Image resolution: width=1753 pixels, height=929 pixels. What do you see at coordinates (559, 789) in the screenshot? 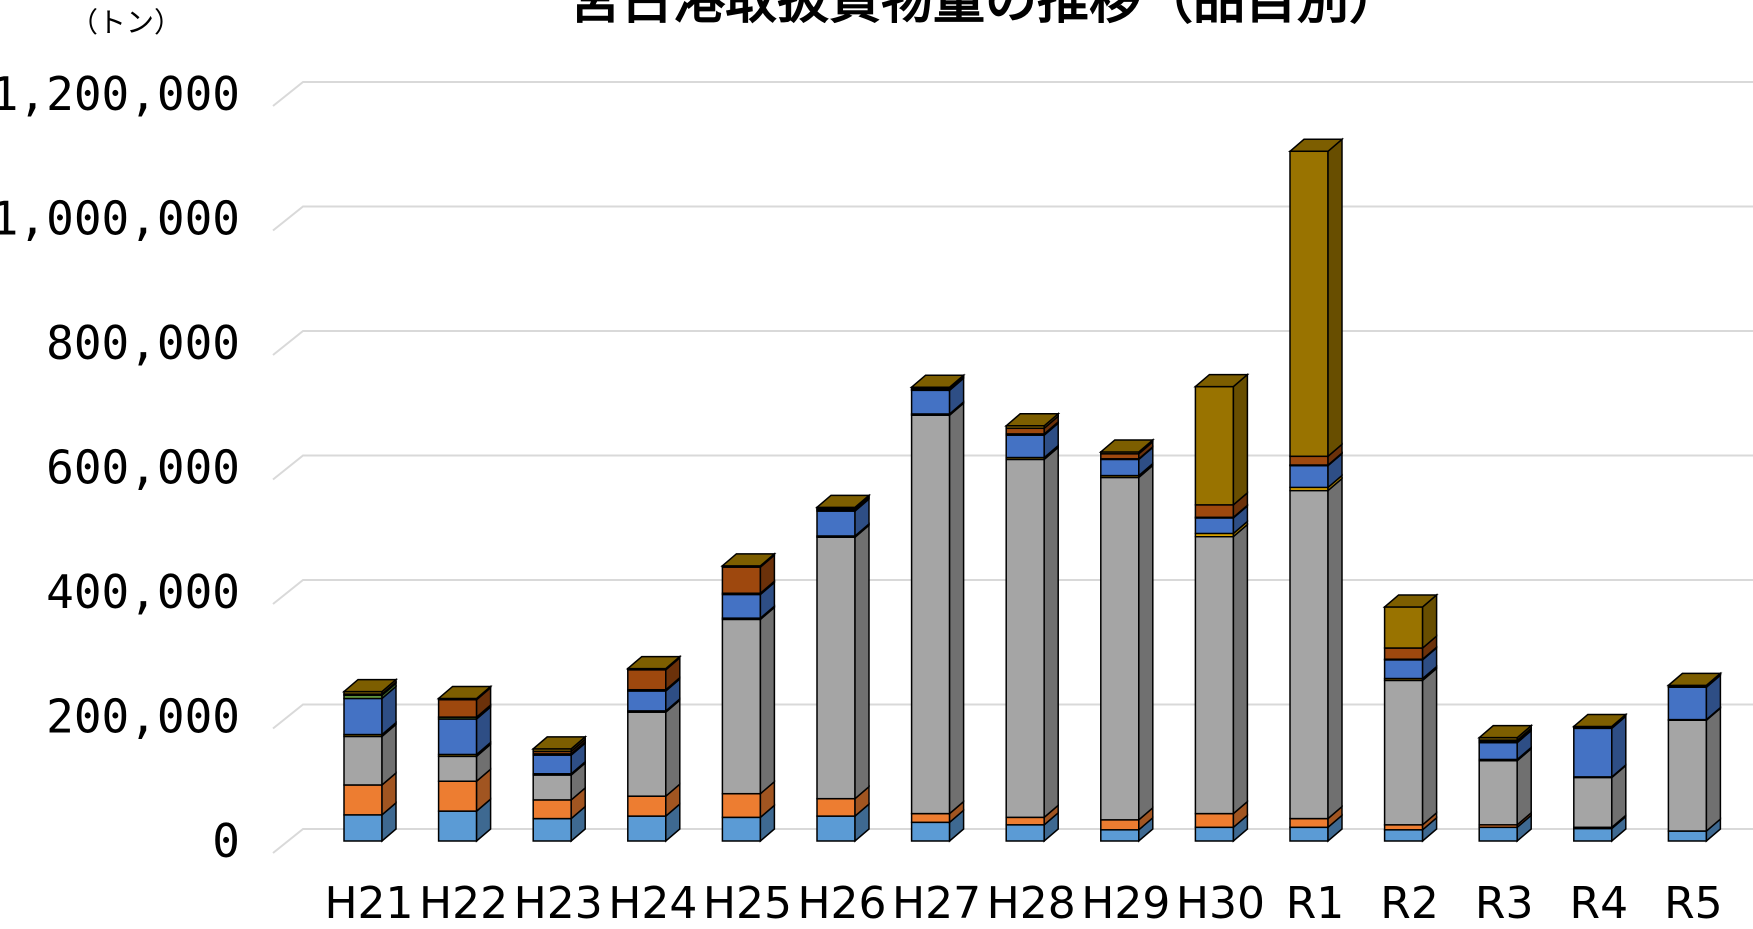
I see `bar-stack-H23` at bounding box center [559, 789].